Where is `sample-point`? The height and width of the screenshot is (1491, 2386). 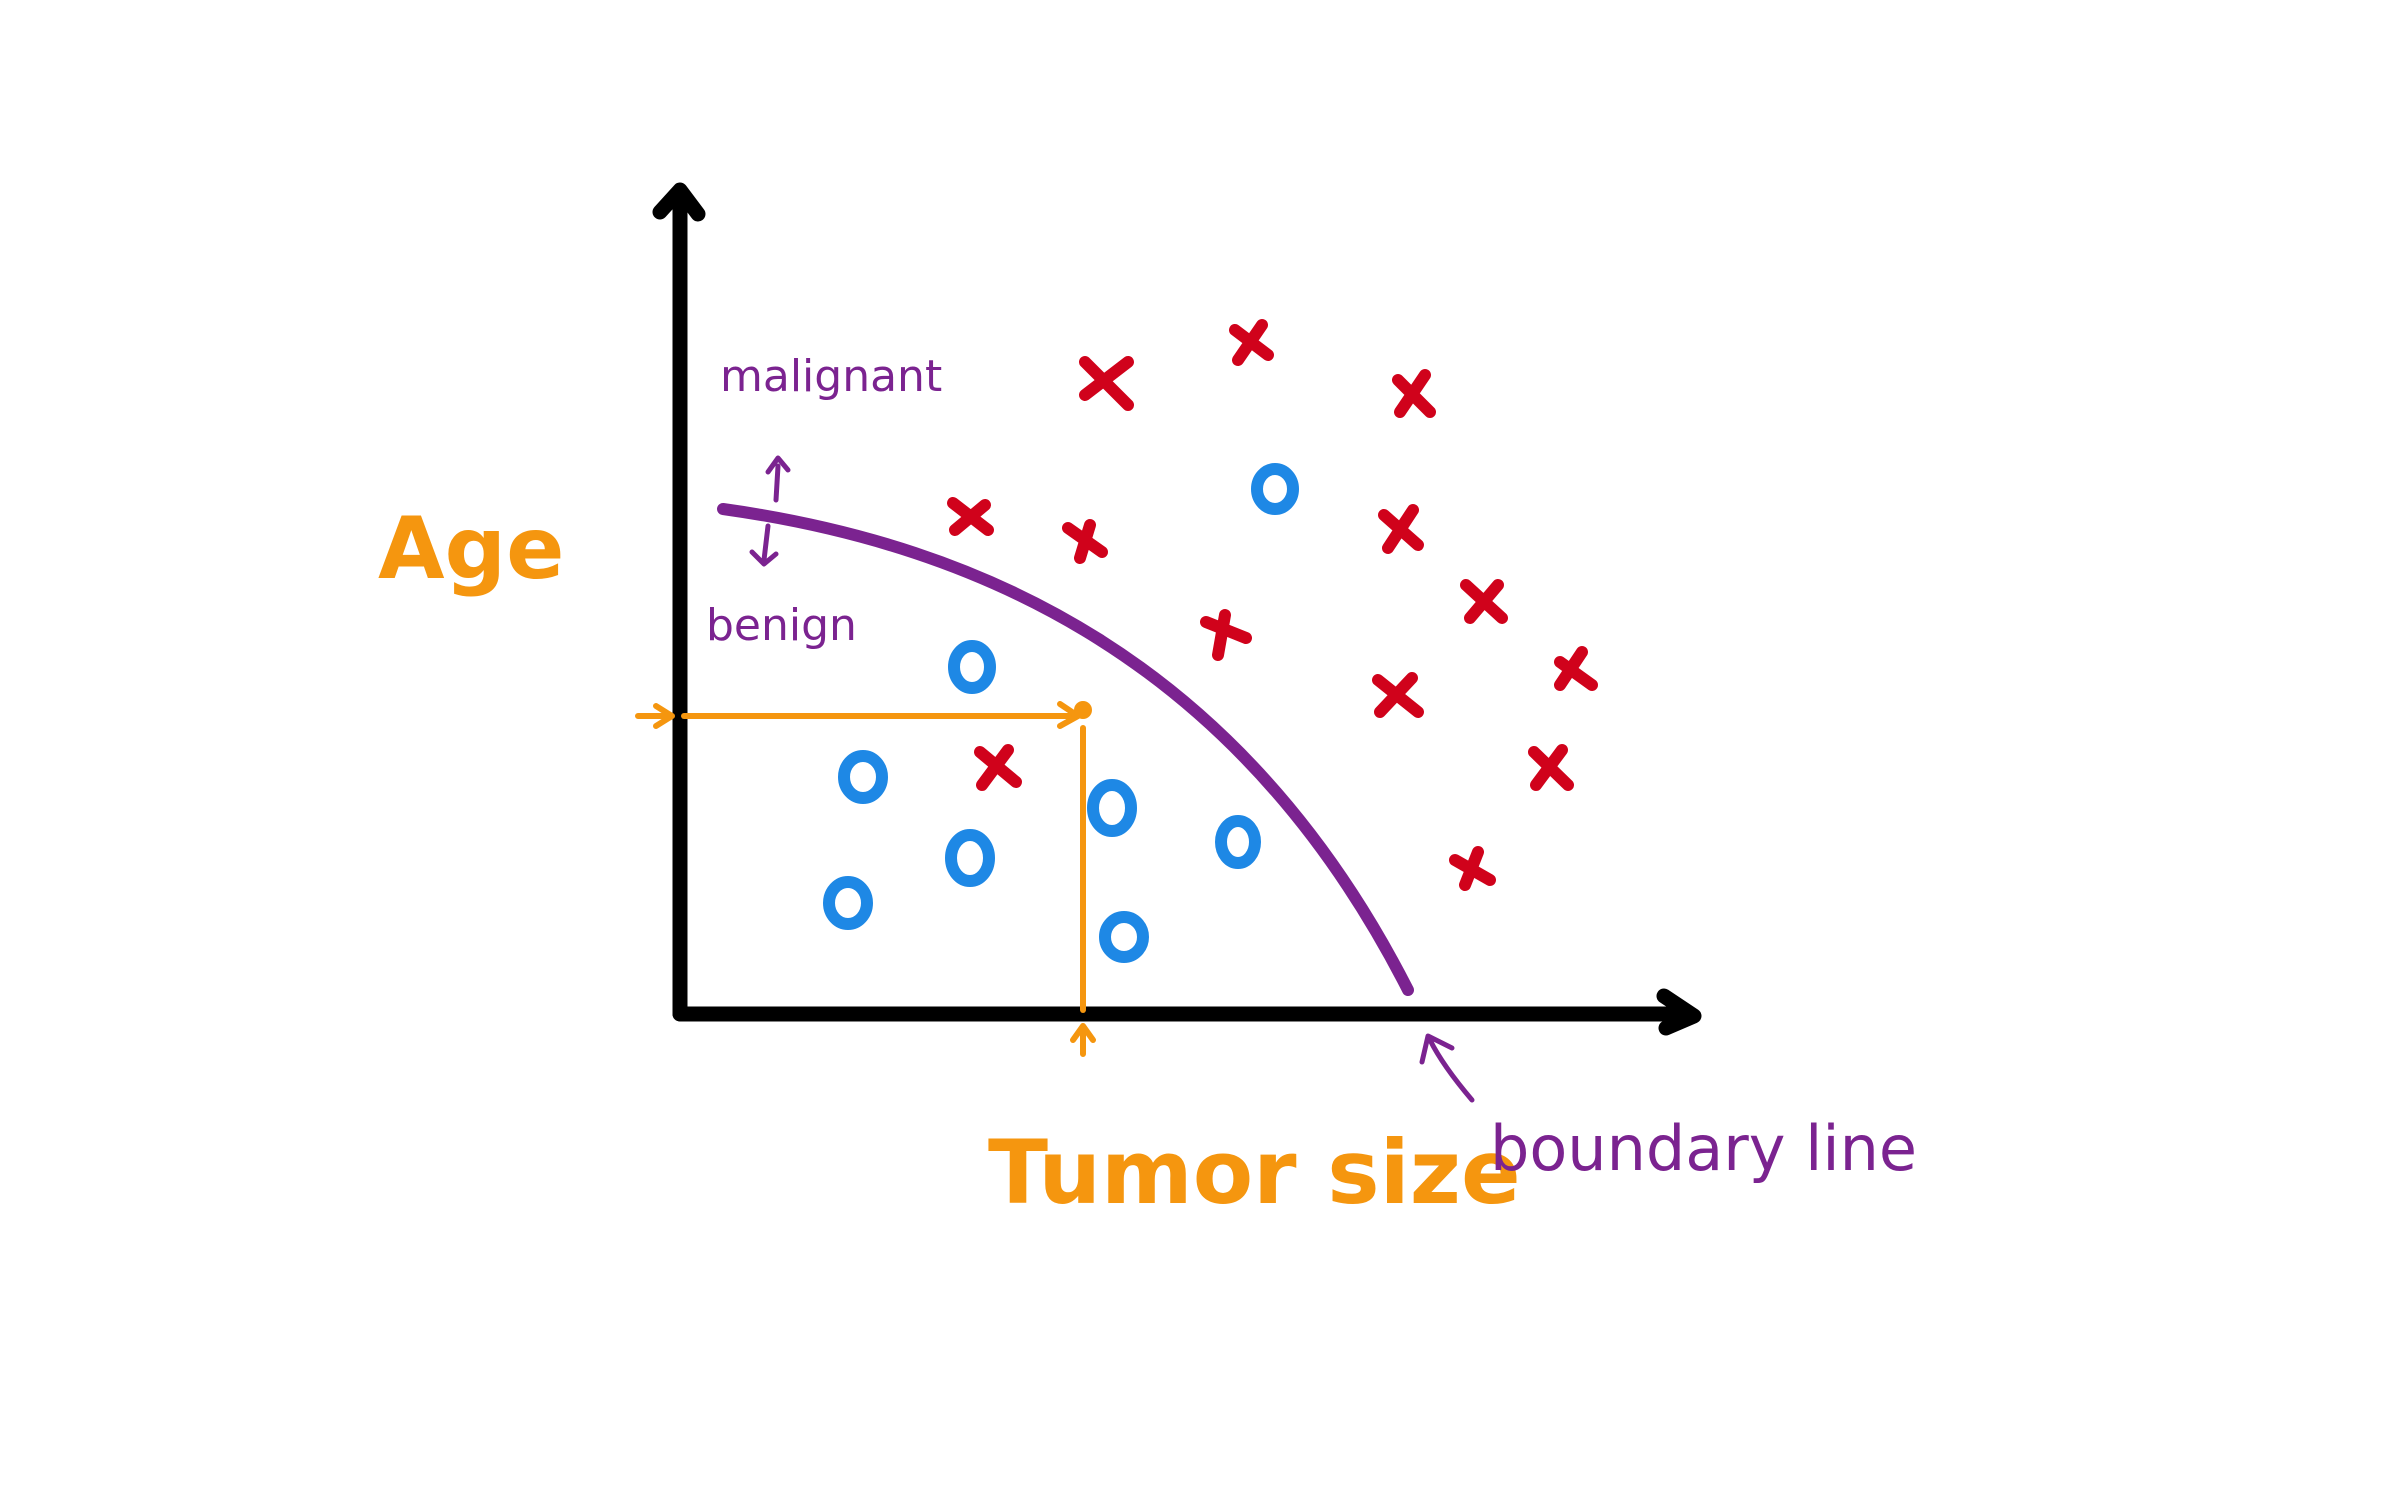 sample-point is located at coordinates (1083, 710).